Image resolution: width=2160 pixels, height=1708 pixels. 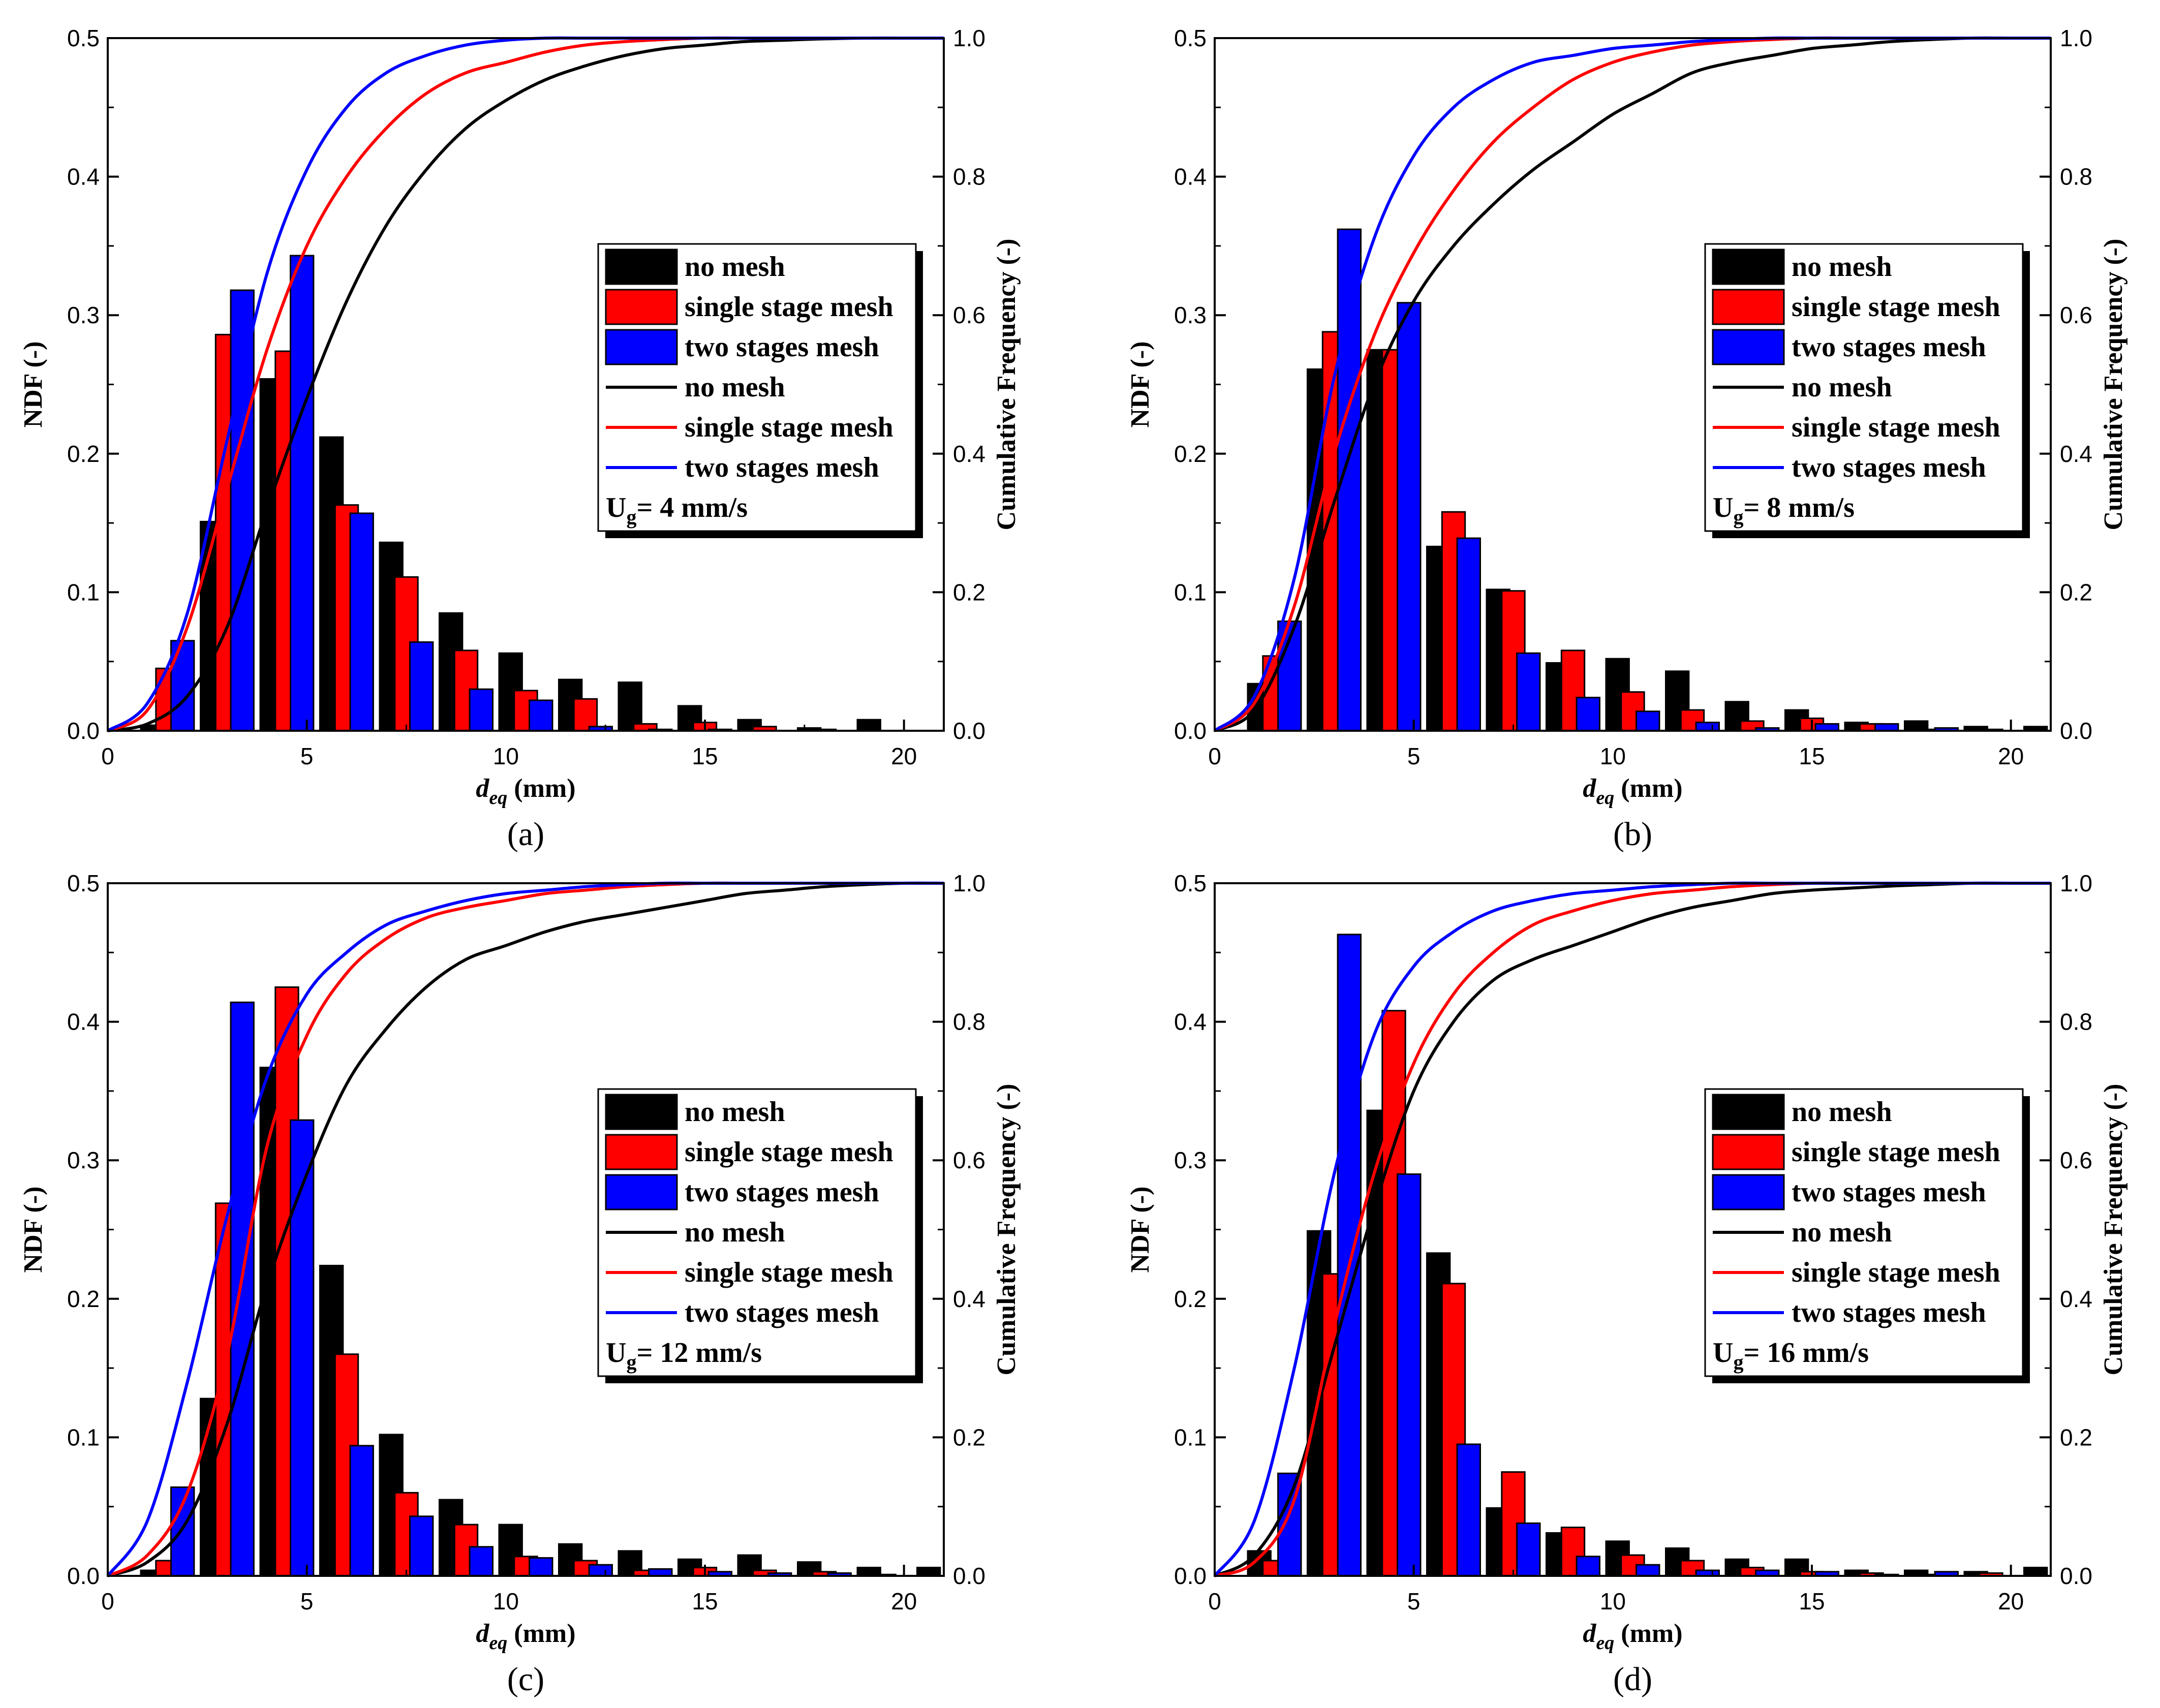 What do you see at coordinates (525, 835) in the screenshot?
I see `panel-label: (a)` at bounding box center [525, 835].